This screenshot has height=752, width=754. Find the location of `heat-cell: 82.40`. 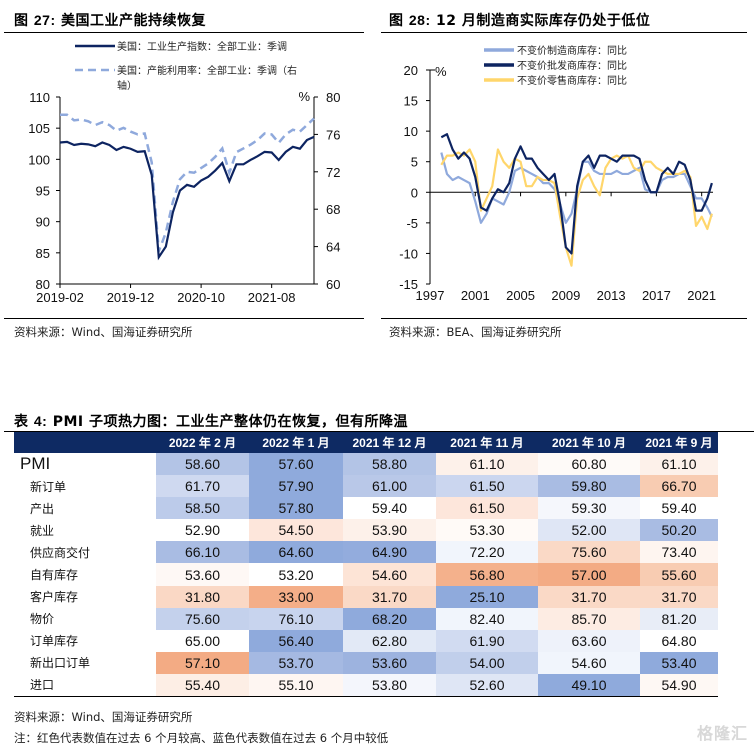

heat-cell: 82.40 is located at coordinates (487, 618).